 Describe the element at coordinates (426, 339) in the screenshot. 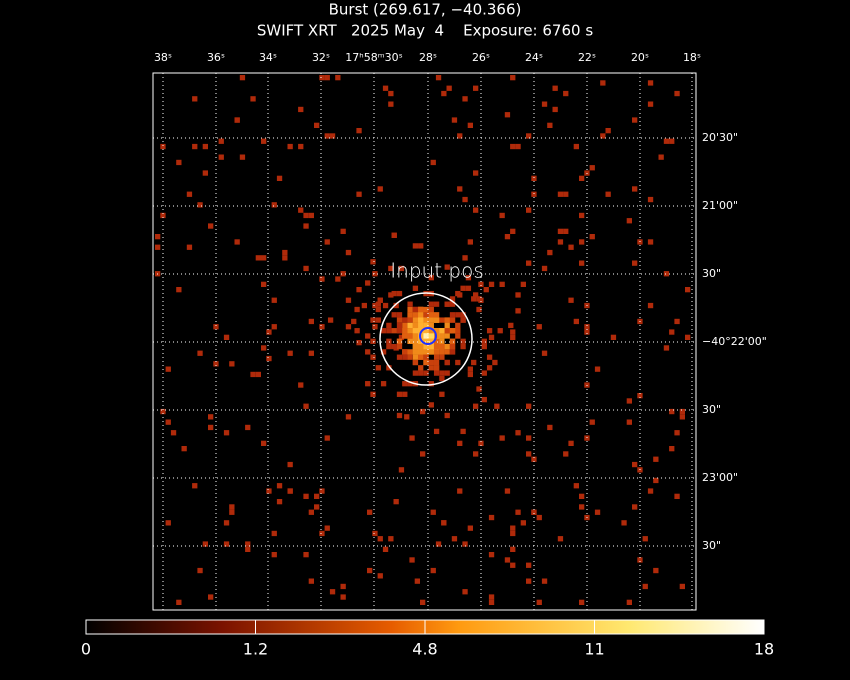

I see `error-circle` at that location.